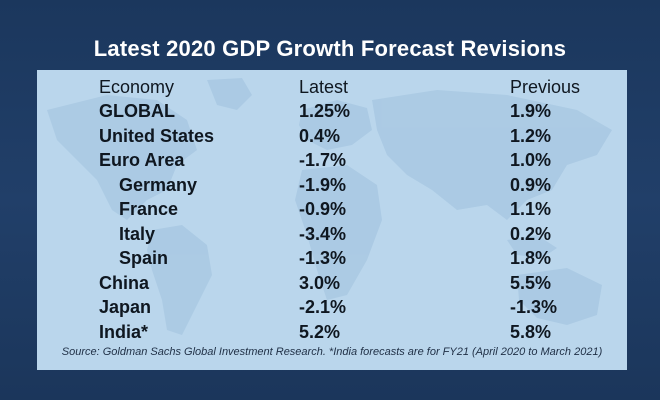 This screenshot has height=400, width=660. What do you see at coordinates (149, 209) in the screenshot?
I see `cell-economy: France` at bounding box center [149, 209].